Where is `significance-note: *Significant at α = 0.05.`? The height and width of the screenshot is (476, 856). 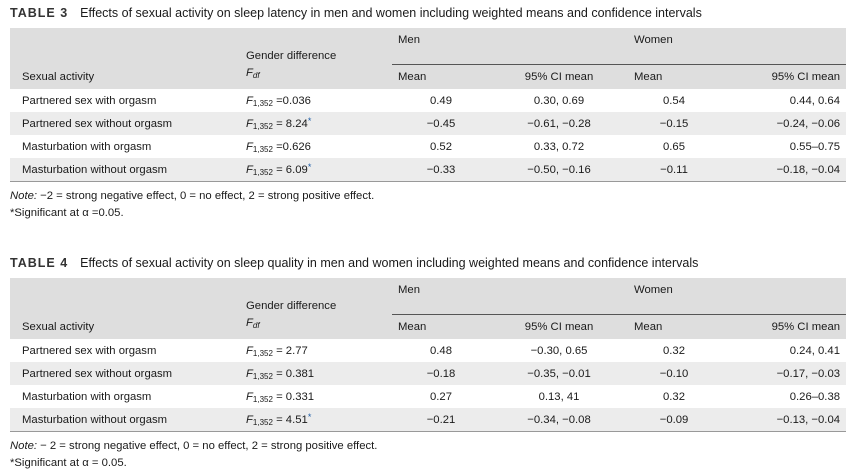
significance-note: *Significant at α = 0.05. is located at coordinates (68, 463).